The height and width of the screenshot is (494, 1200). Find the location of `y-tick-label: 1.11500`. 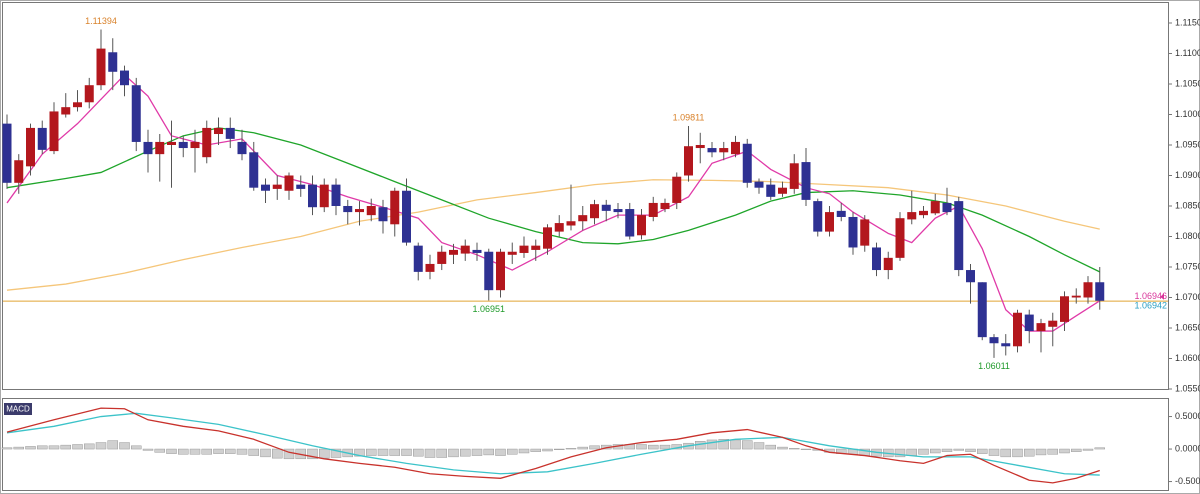

y-tick-label: 1.11500 is located at coordinates (1187, 22).